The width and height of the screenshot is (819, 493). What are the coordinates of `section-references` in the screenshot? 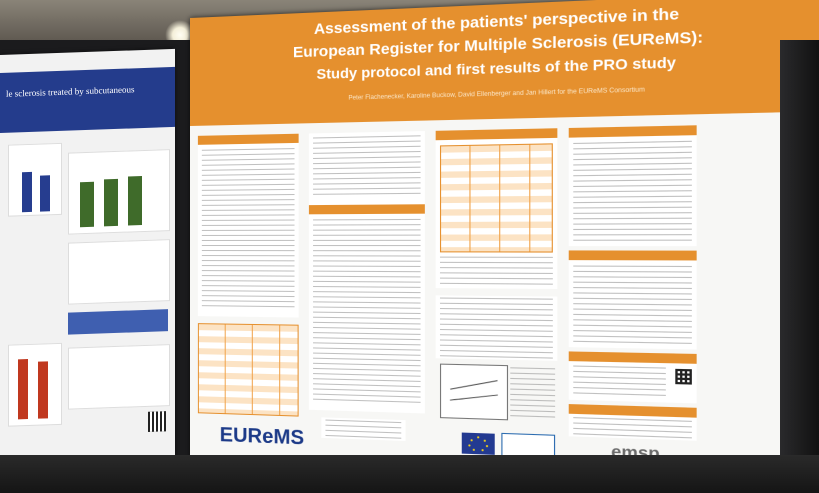 It's located at (633, 377).